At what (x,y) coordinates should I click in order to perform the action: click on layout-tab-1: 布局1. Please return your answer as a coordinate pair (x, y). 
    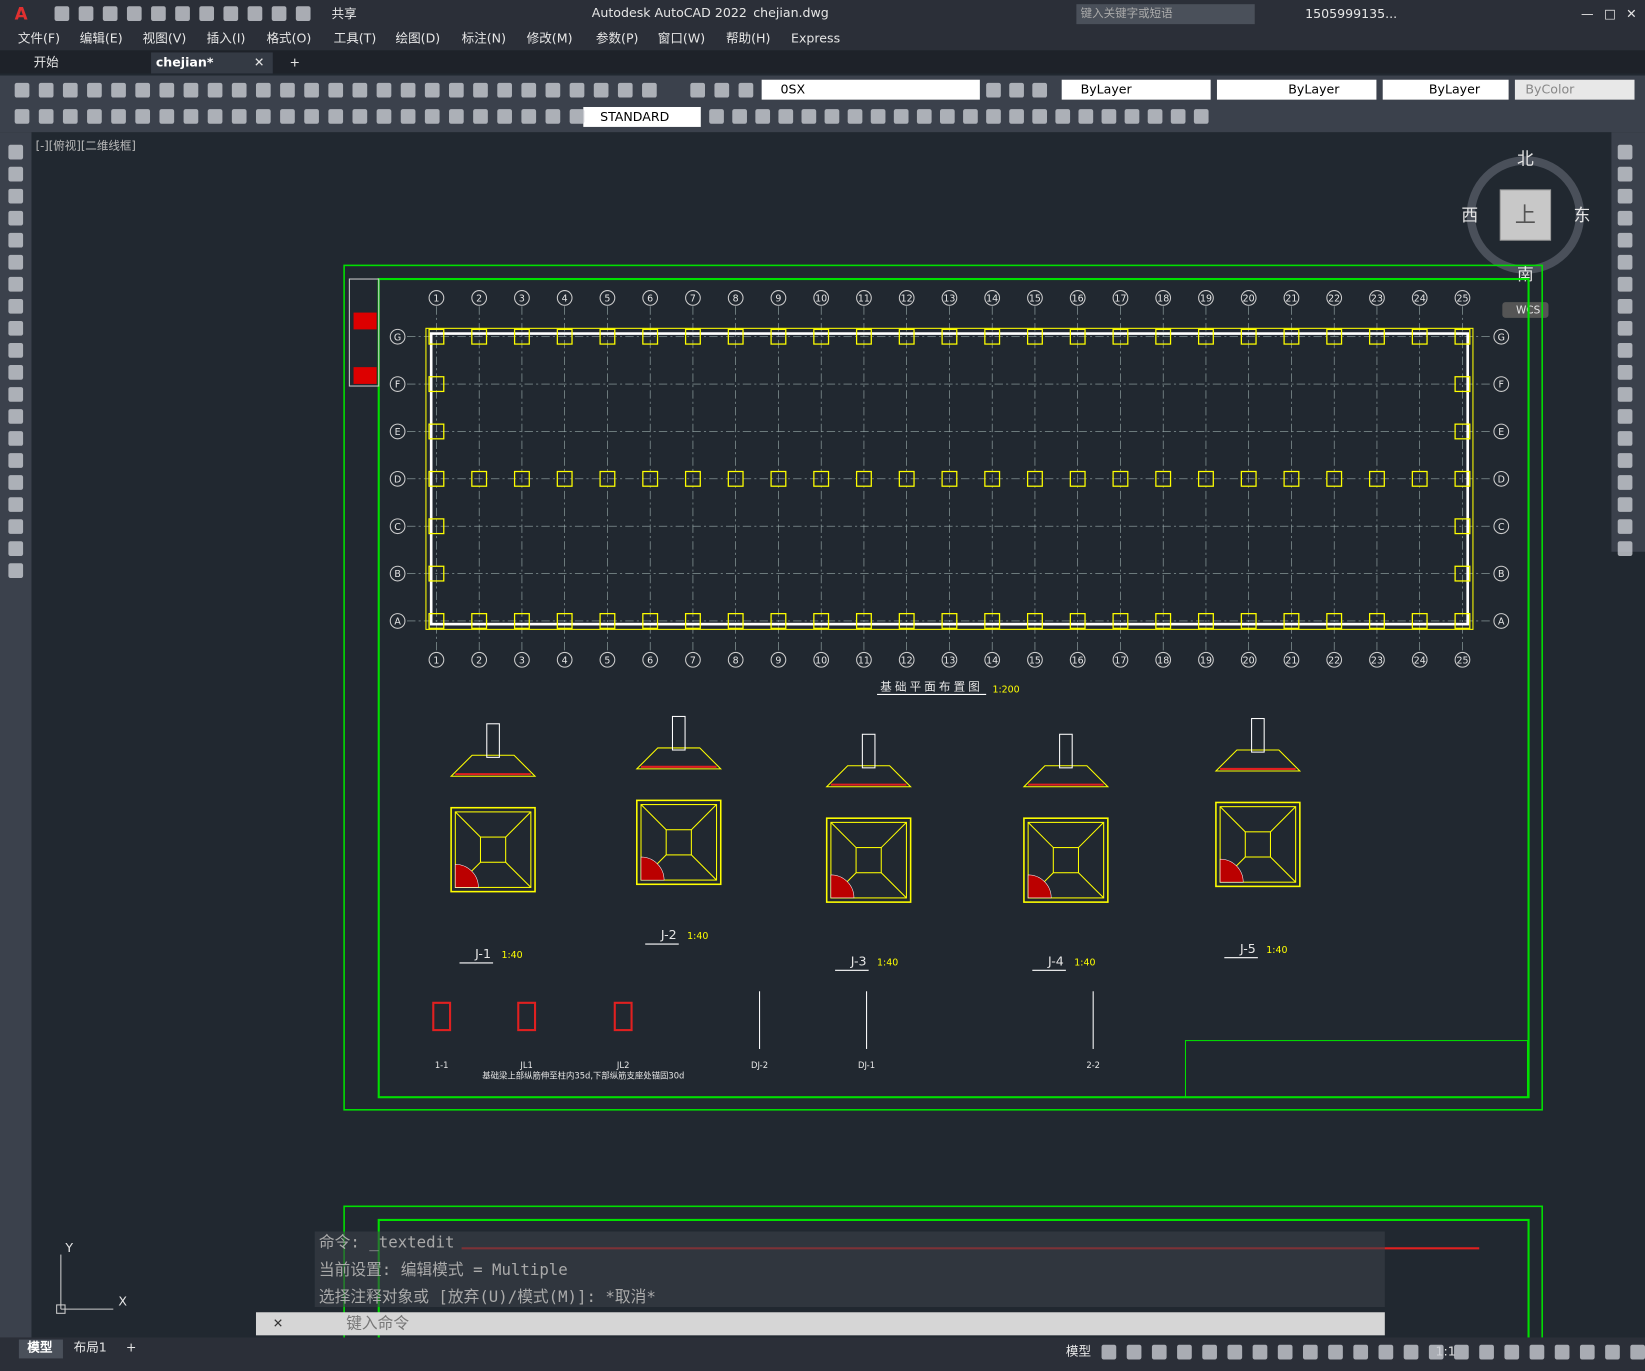
    Looking at the image, I should click on (90, 1346).